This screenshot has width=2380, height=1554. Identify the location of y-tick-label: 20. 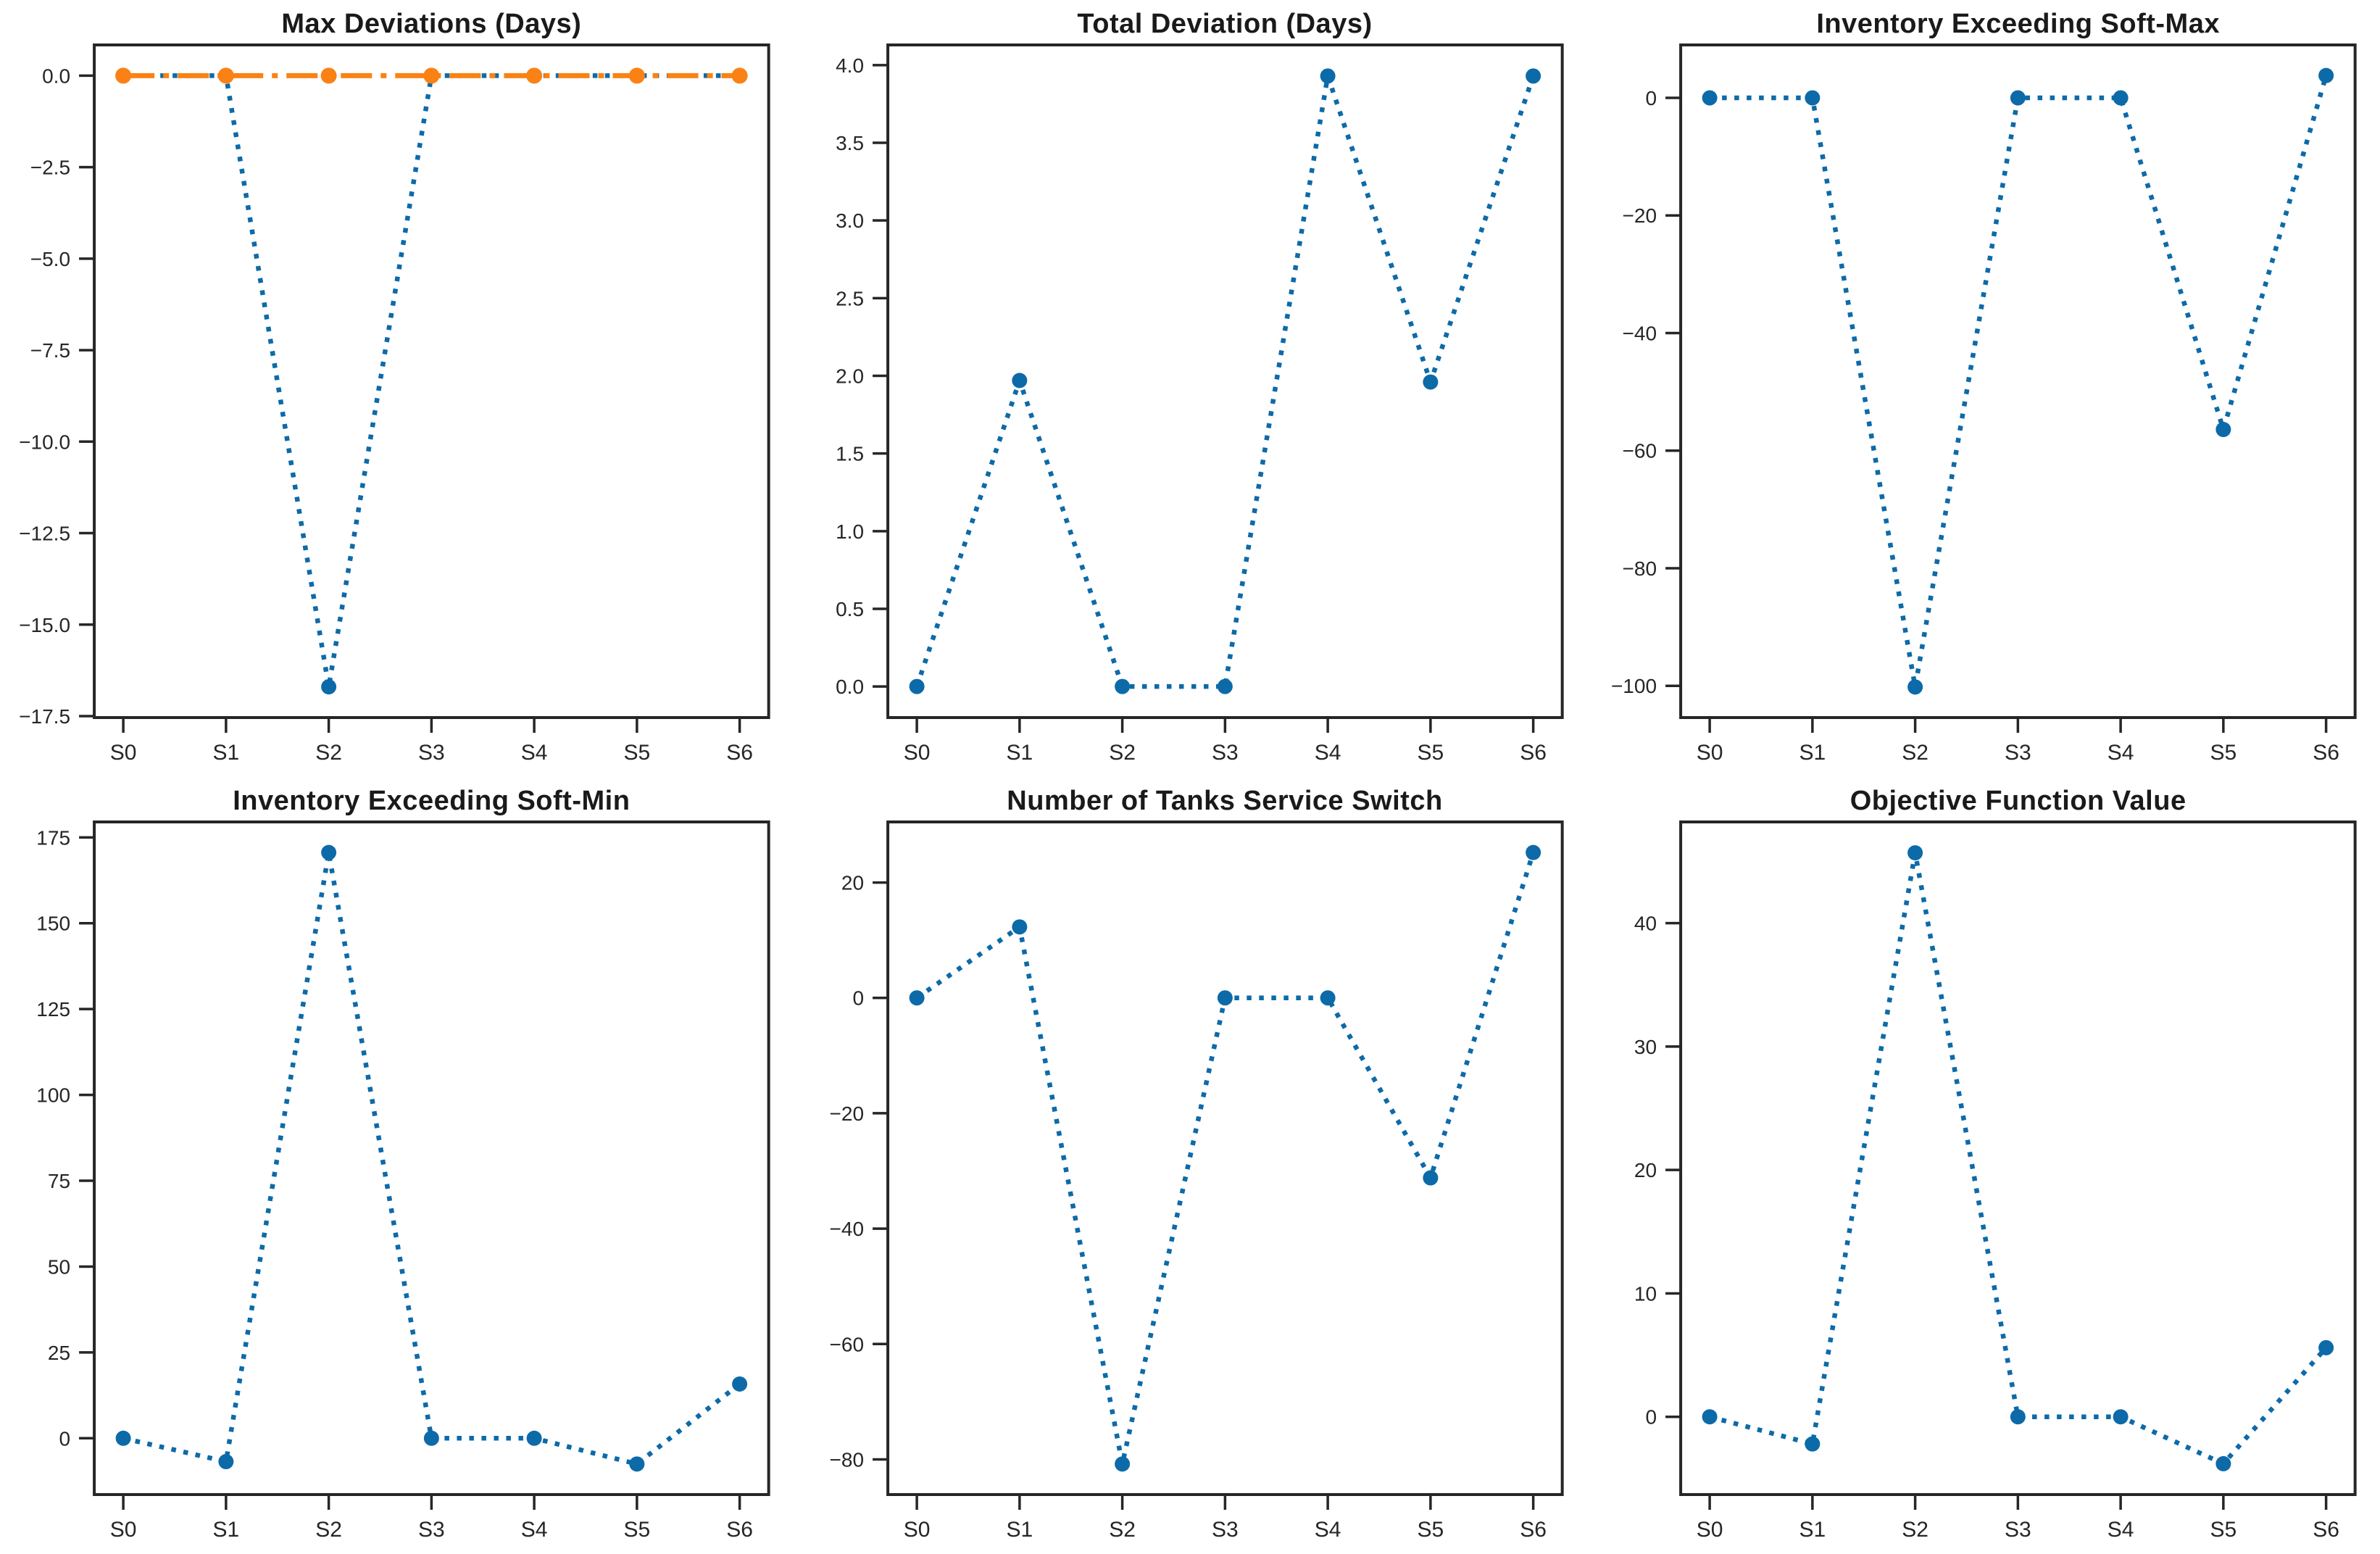
(852, 883).